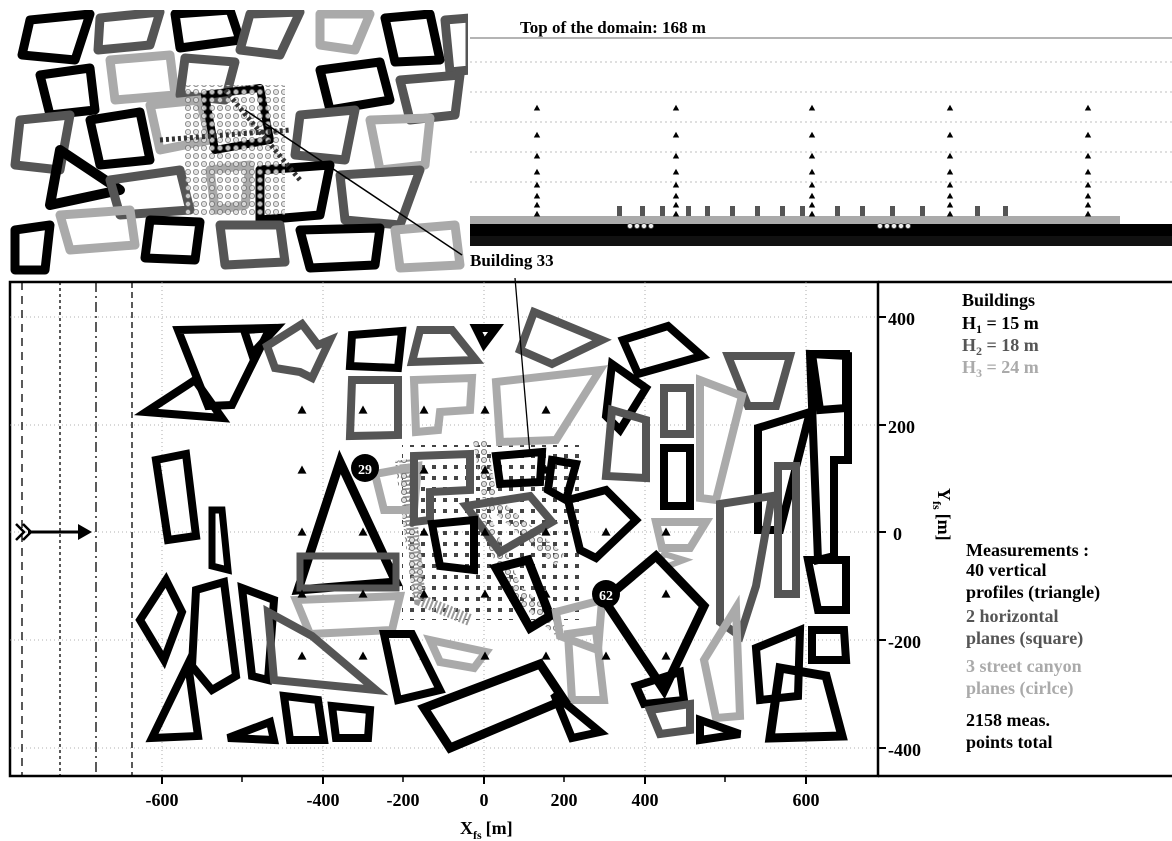 The height and width of the screenshot is (841, 1172). What do you see at coordinates (238, 144) in the screenshot?
I see `perspective-inset` at bounding box center [238, 144].